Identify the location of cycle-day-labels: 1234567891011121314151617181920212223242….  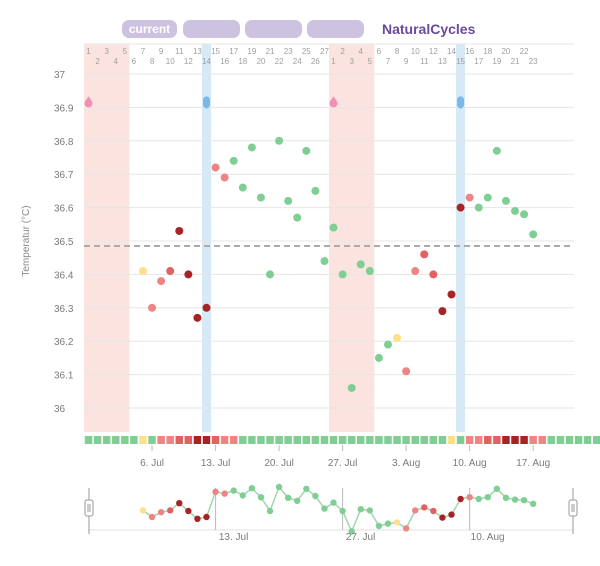
(312, 56).